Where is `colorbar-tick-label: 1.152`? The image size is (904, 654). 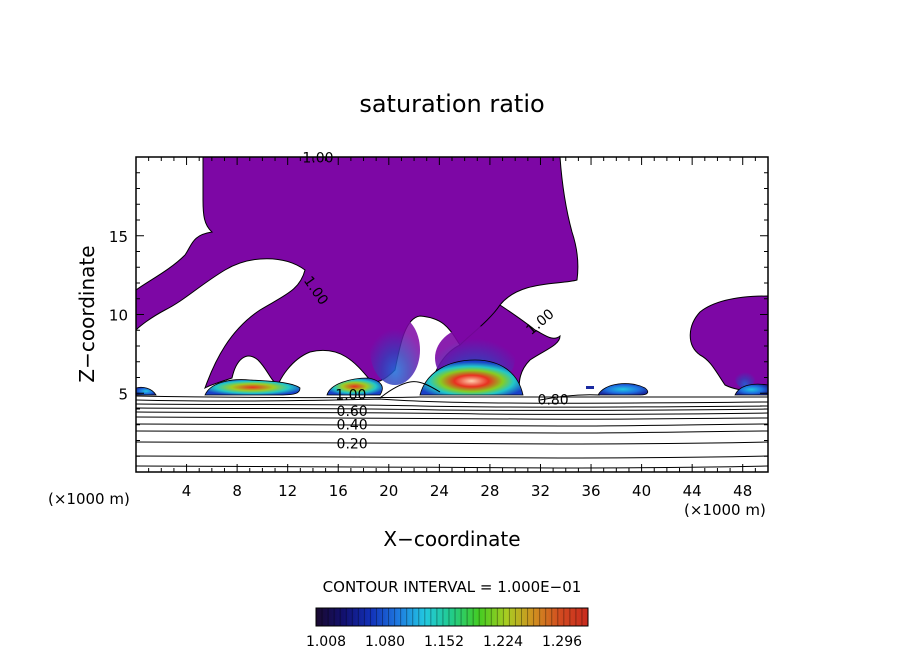 colorbar-tick-label: 1.152 is located at coordinates (444, 642).